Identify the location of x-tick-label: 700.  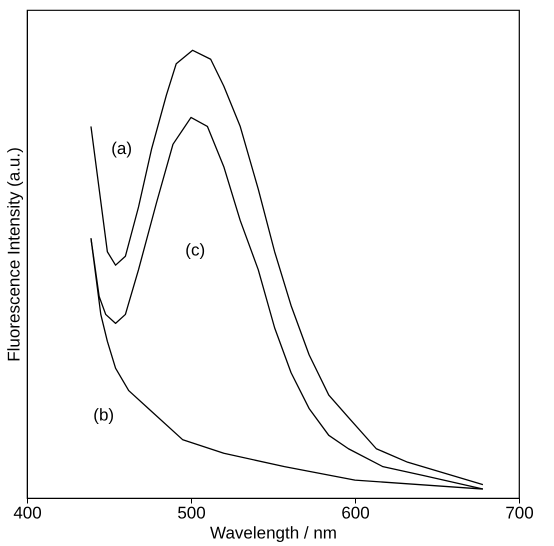
(519, 513).